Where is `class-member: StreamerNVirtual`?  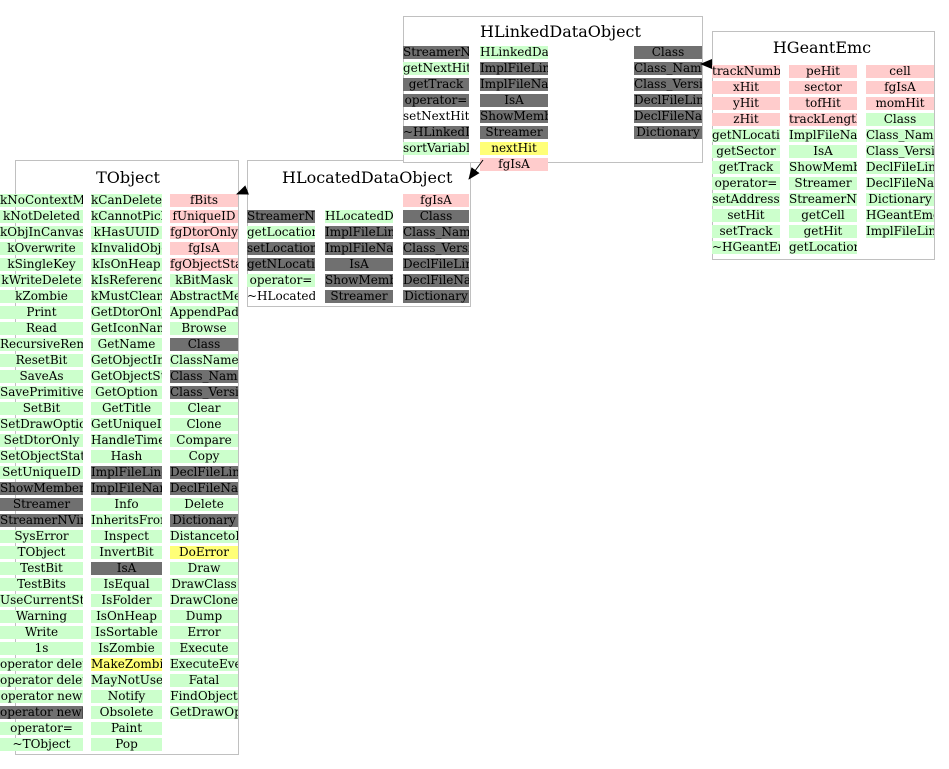
class-member: StreamerNVirtual is located at coordinates (281, 216).